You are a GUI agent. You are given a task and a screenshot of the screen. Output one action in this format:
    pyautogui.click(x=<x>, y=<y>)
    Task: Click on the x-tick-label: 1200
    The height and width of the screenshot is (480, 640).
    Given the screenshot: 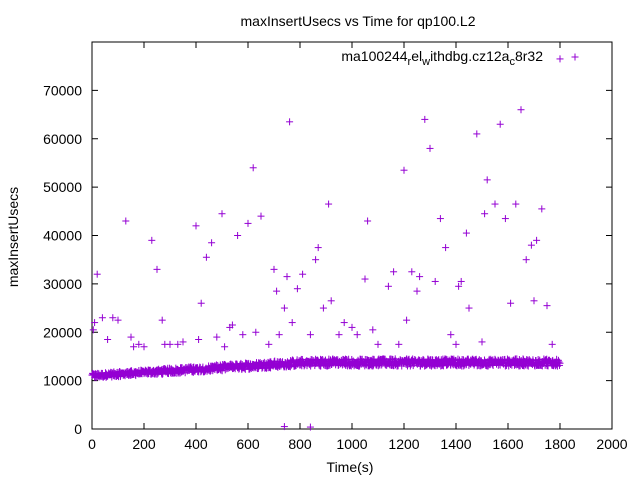 What is the action you would take?
    pyautogui.click(x=403, y=444)
    